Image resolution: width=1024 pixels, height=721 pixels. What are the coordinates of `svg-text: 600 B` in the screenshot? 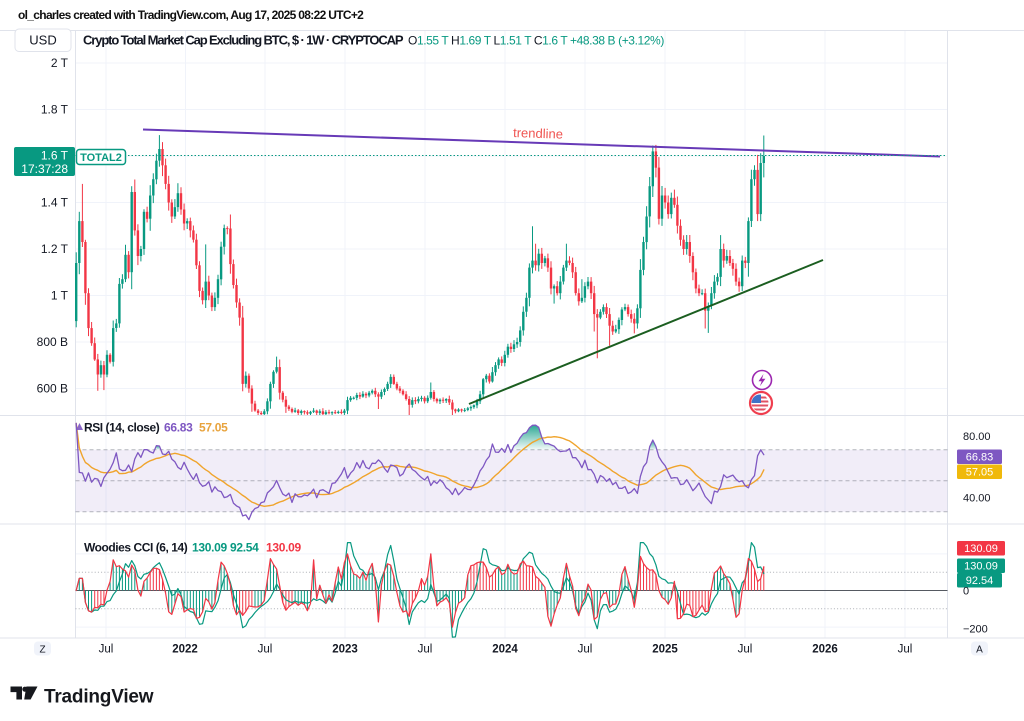 It's located at (52, 389).